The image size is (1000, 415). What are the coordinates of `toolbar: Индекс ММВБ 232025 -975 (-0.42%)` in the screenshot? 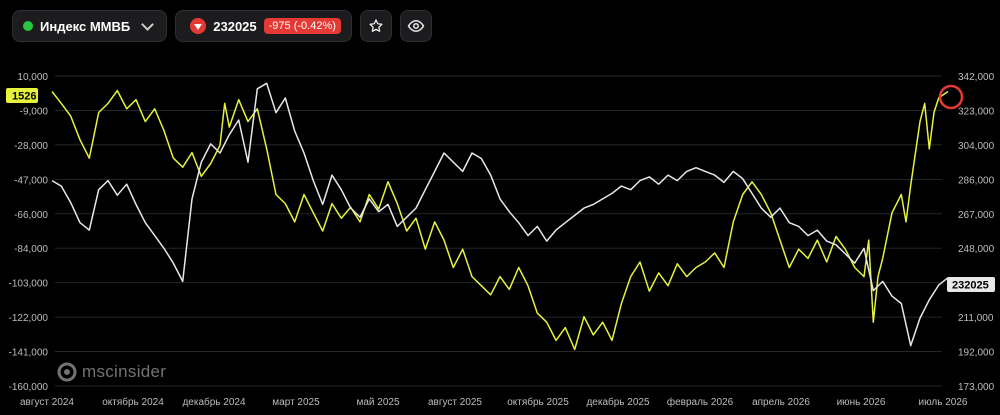 It's located at (222, 26).